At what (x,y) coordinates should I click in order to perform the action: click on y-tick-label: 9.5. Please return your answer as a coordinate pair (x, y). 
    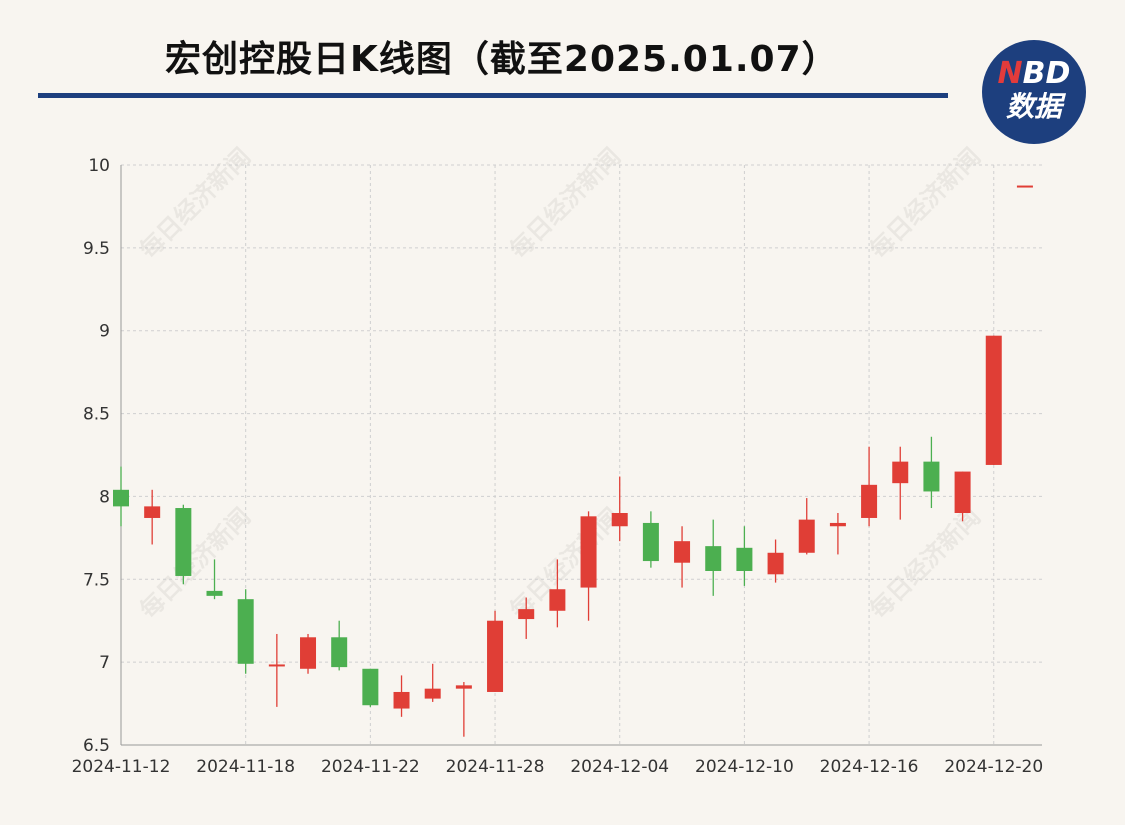
    Looking at the image, I should click on (96, 249).